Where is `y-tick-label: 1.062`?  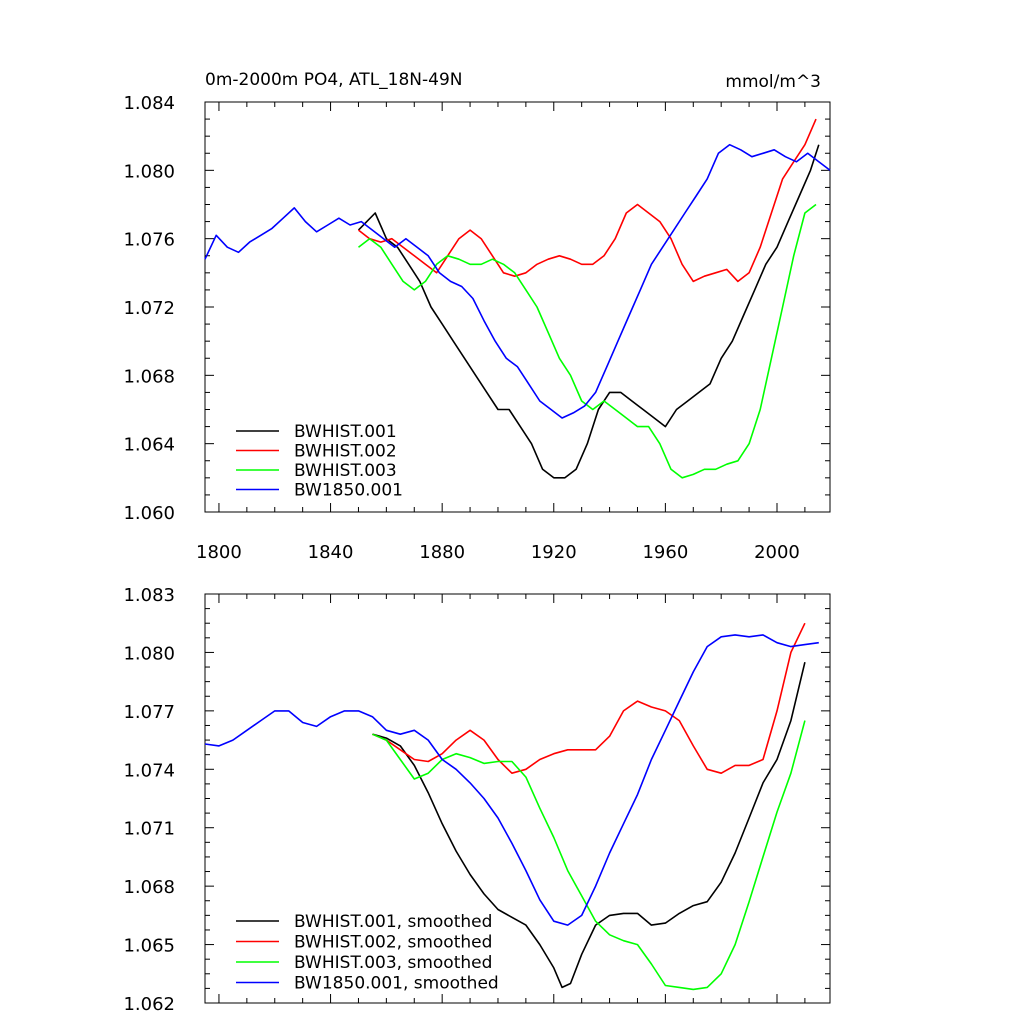 y-tick-label: 1.062 is located at coordinates (149, 1004).